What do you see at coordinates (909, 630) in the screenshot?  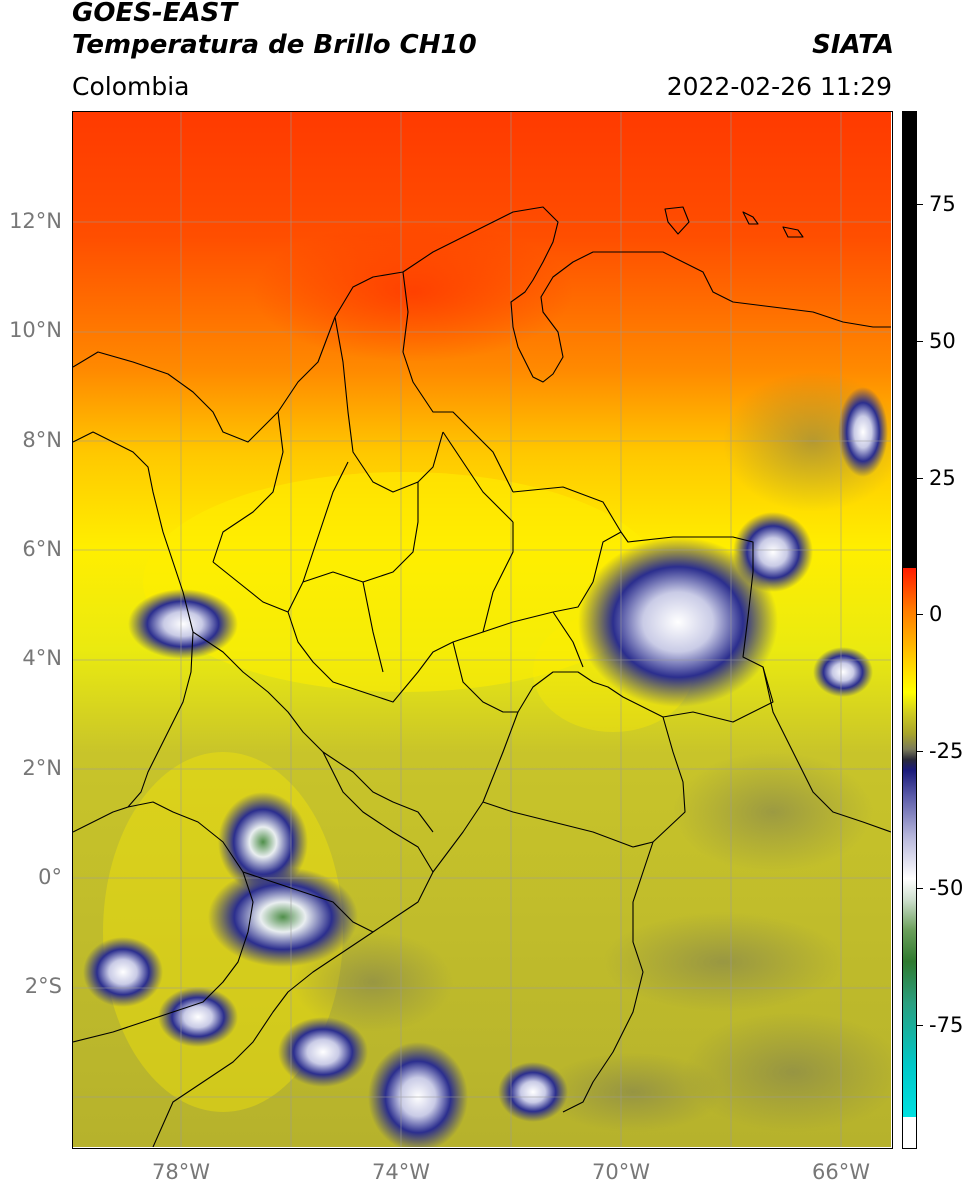 I see `temperature-colorbar` at bounding box center [909, 630].